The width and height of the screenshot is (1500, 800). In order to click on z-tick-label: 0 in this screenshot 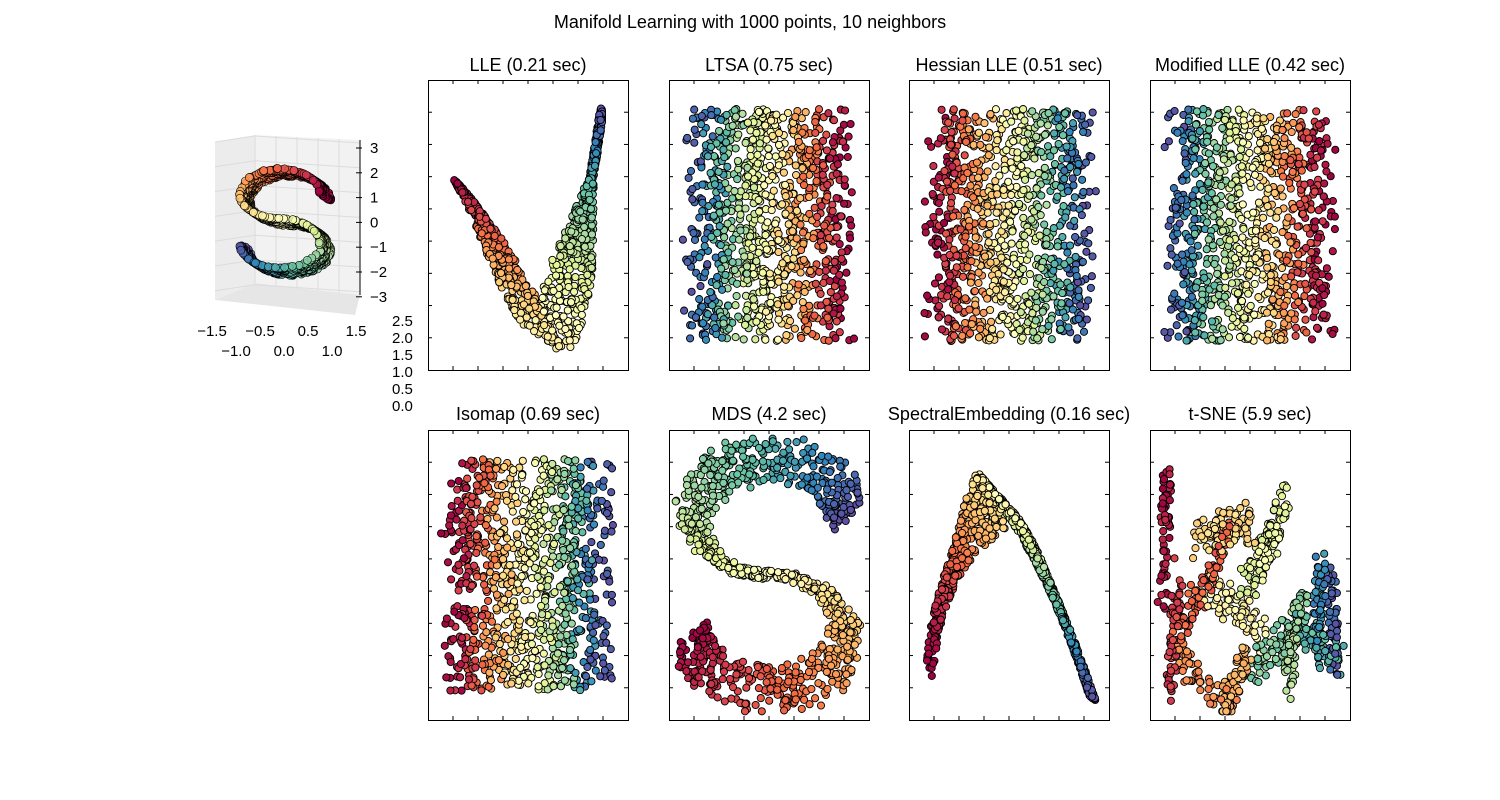, I will do `click(374, 222)`.